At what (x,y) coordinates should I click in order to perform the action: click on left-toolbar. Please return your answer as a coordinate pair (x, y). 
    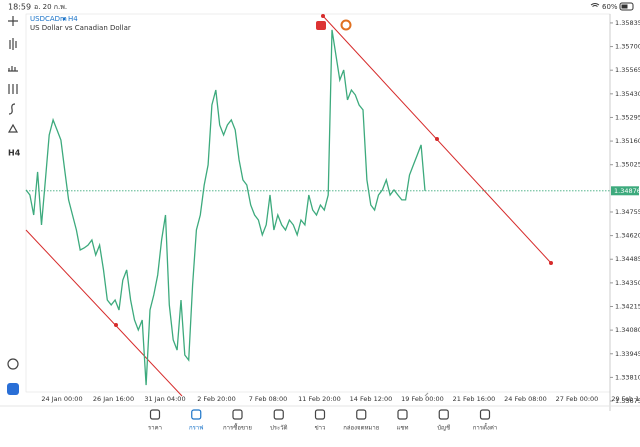
    Looking at the image, I should click on (13, 193).